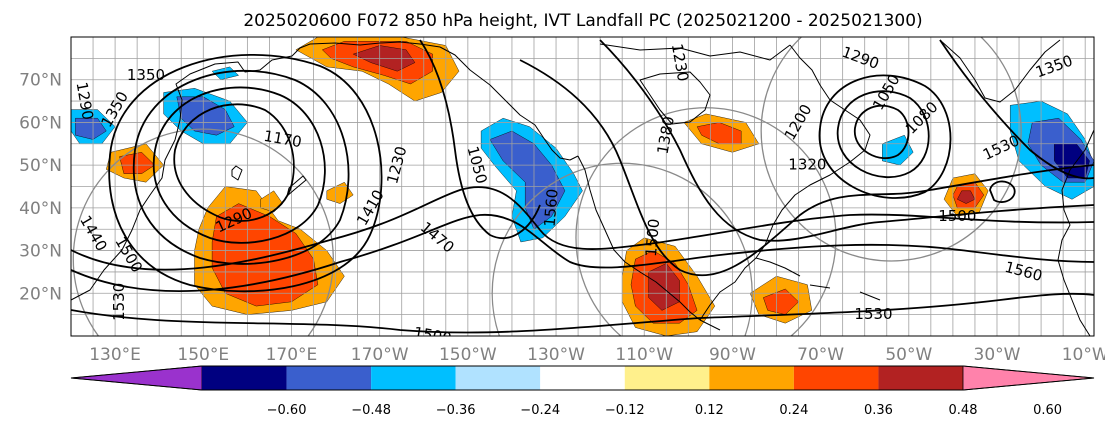  What do you see at coordinates (115, 355) in the screenshot?
I see `lon-tick-label: 130°E` at bounding box center [115, 355].